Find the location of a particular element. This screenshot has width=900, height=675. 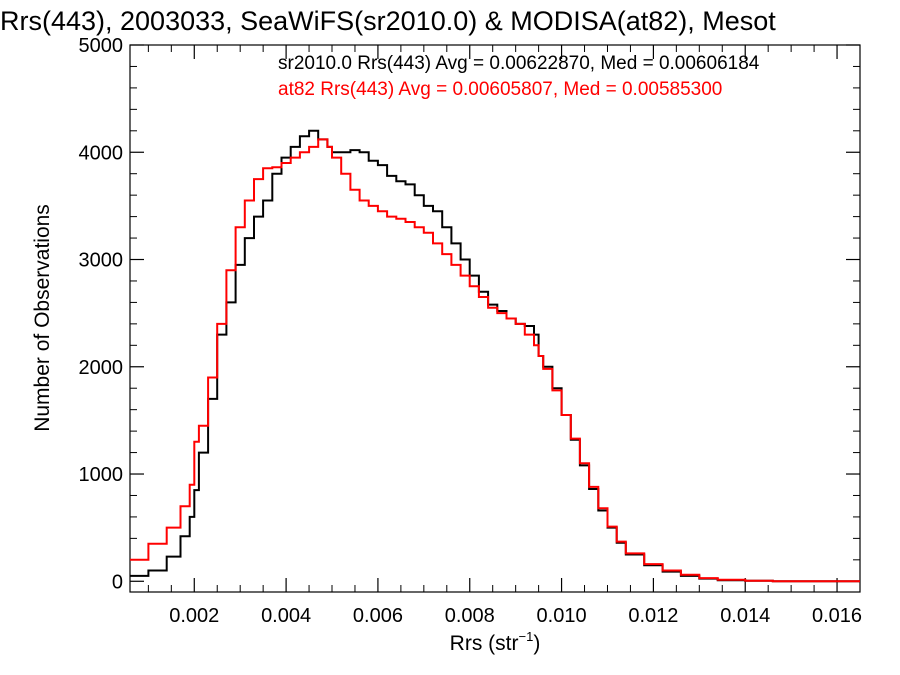

x-tick-label: 0.002 is located at coordinates (194, 616).